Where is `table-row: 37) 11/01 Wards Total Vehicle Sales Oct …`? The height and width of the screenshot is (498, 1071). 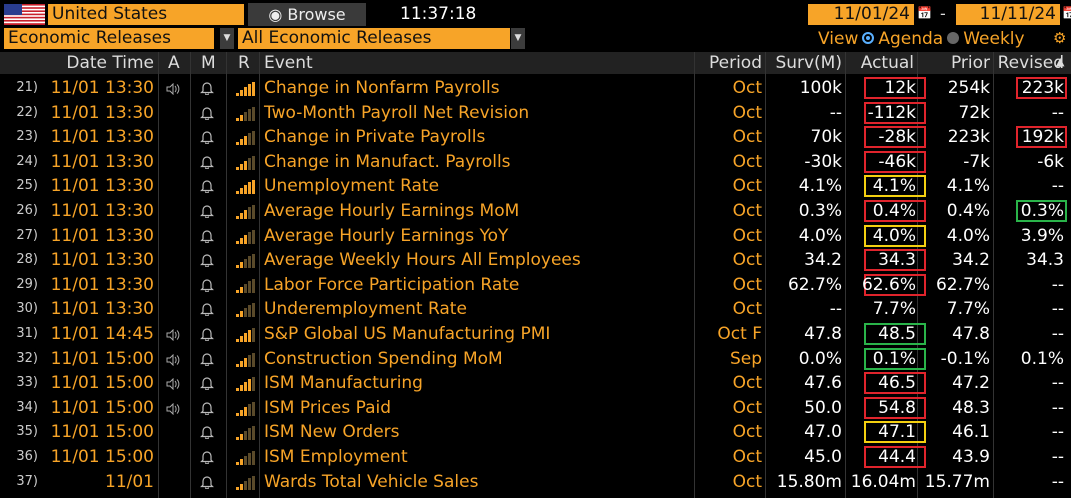 table-row: 37) 11/01 Wards Total Vehicle Sales Oct … is located at coordinates (535, 482).